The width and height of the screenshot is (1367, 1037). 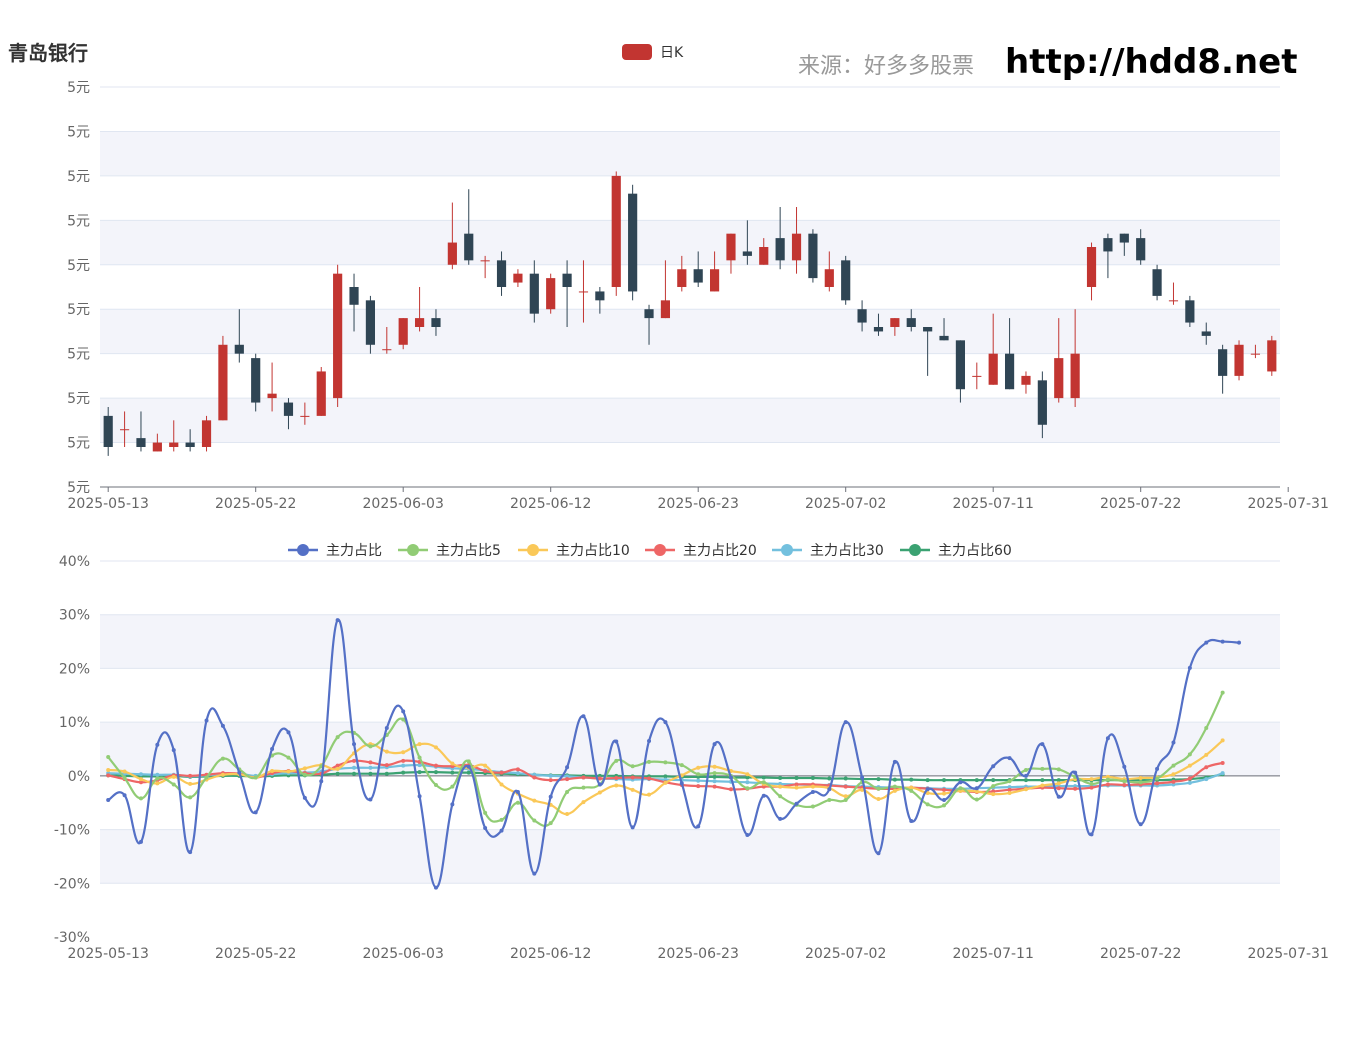 I want to click on y-tick-label: -10%, so click(x=72, y=831).